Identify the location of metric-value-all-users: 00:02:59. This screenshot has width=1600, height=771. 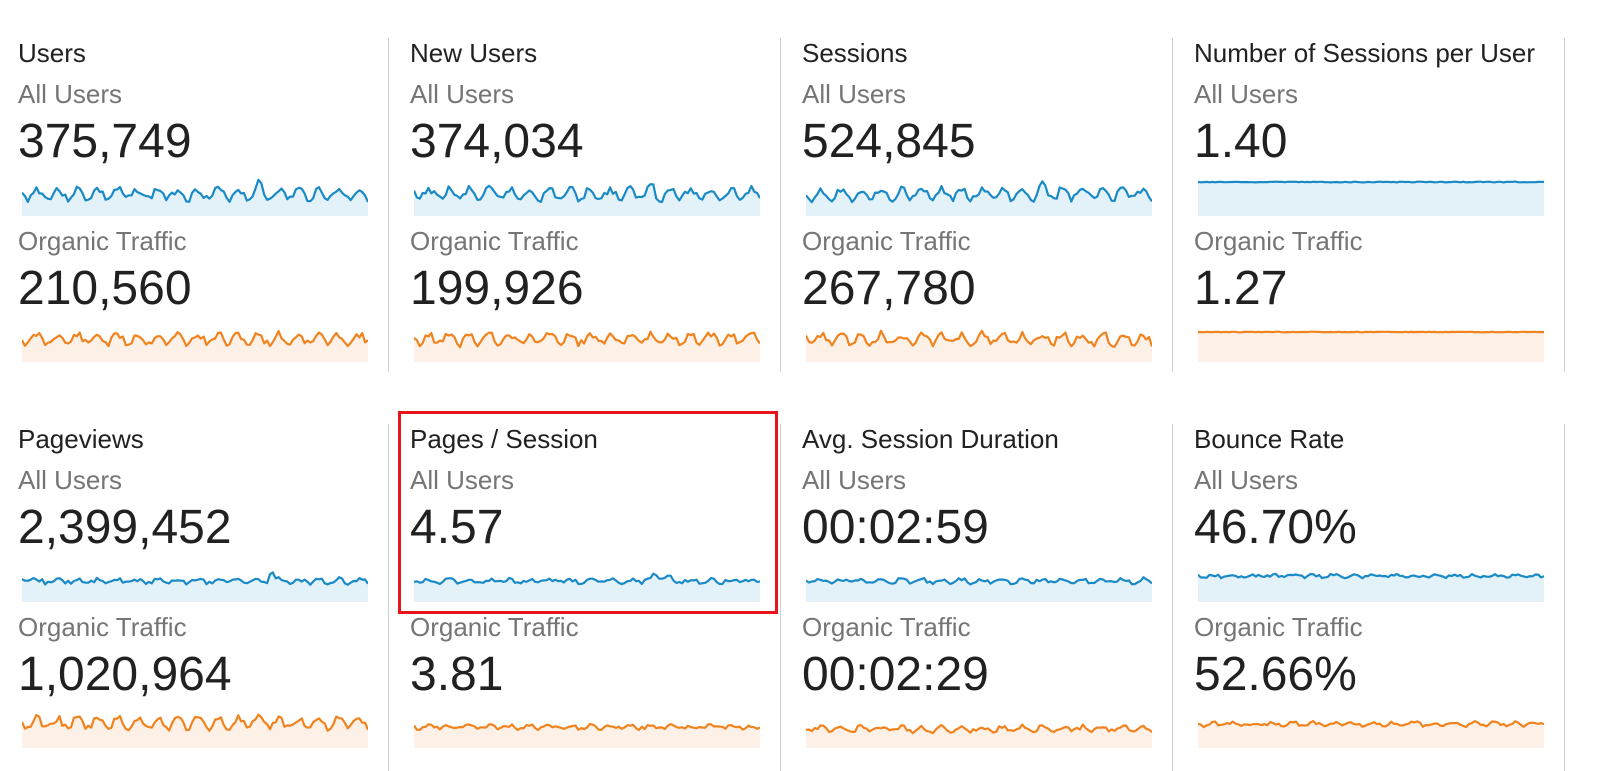
(895, 527).